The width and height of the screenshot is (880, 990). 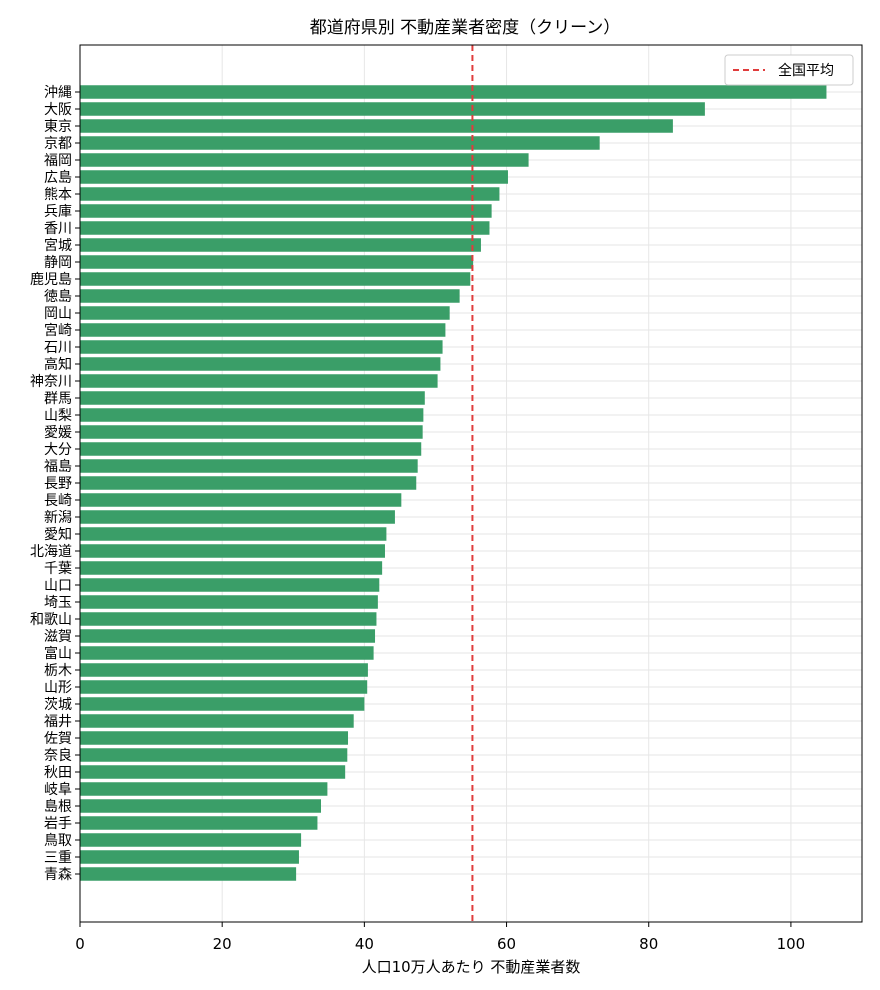 I want to click on category-label: 鹿児島, so click(x=51, y=279).